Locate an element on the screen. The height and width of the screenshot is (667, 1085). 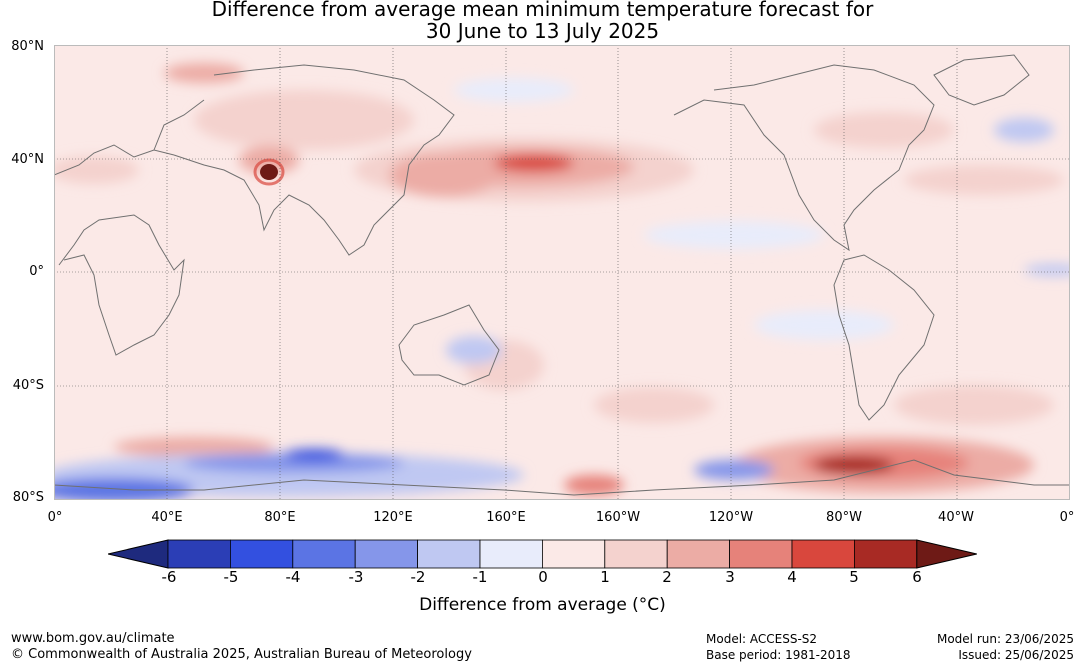
coast-antarctica is located at coordinates (562, 477).